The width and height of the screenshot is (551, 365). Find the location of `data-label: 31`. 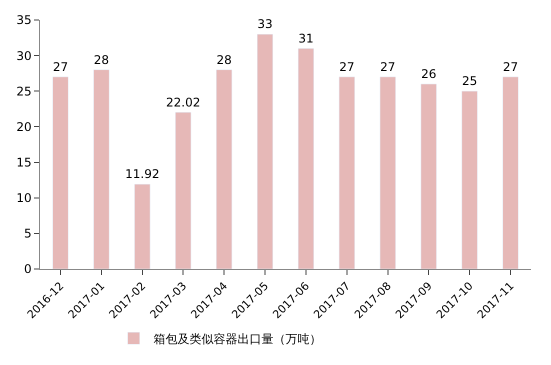

data-label: 31 is located at coordinates (306, 38).